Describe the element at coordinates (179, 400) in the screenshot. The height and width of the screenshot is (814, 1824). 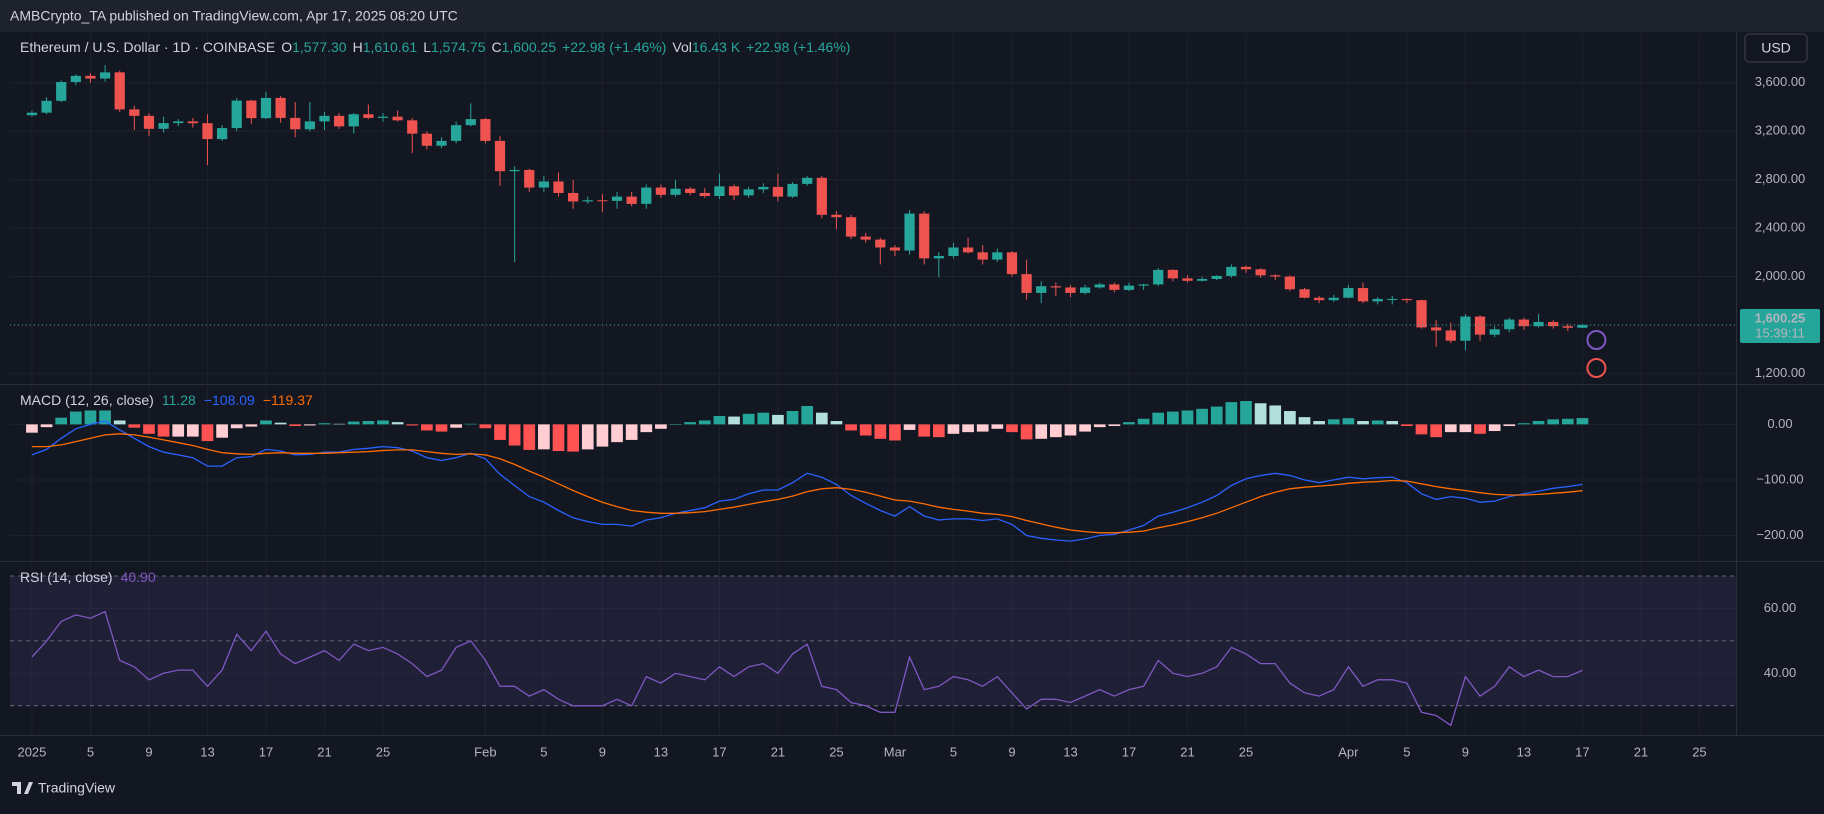
I see `hist-value: 11.28` at that location.